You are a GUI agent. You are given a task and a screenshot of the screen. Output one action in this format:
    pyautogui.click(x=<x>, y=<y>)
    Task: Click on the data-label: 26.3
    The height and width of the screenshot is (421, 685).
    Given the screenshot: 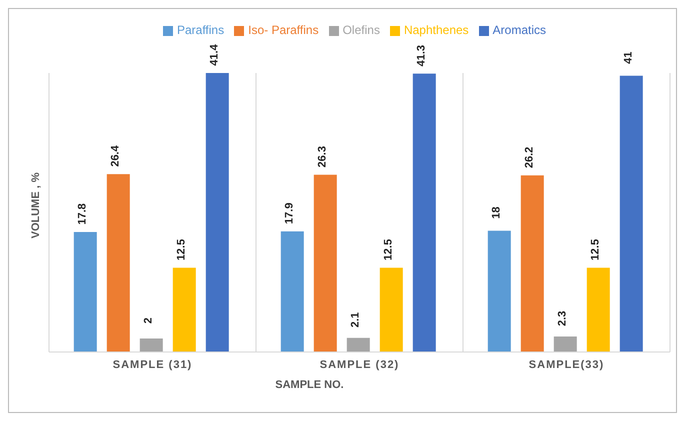 What is the action you would take?
    pyautogui.click(x=322, y=157)
    